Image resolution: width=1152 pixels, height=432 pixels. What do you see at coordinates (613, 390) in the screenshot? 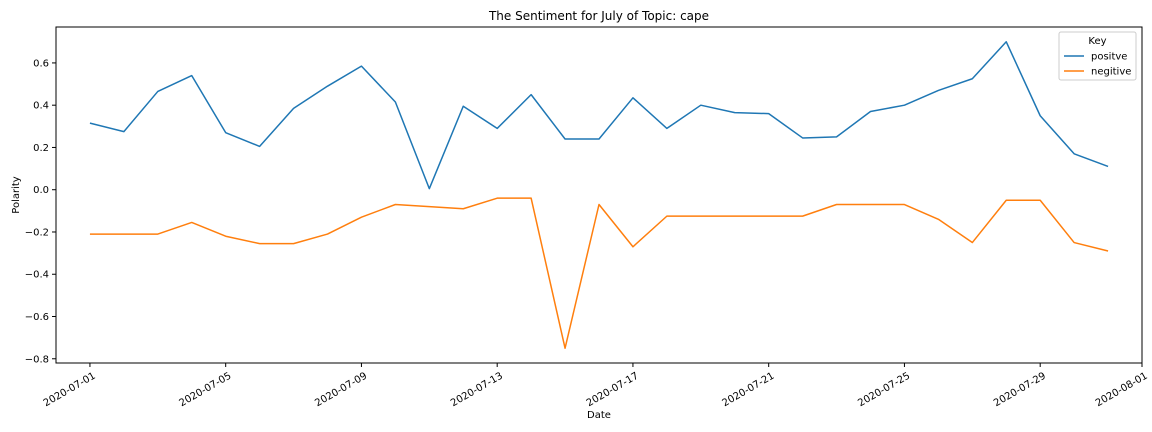
I see `x-tick-label: 2020-07-17` at bounding box center [613, 390].